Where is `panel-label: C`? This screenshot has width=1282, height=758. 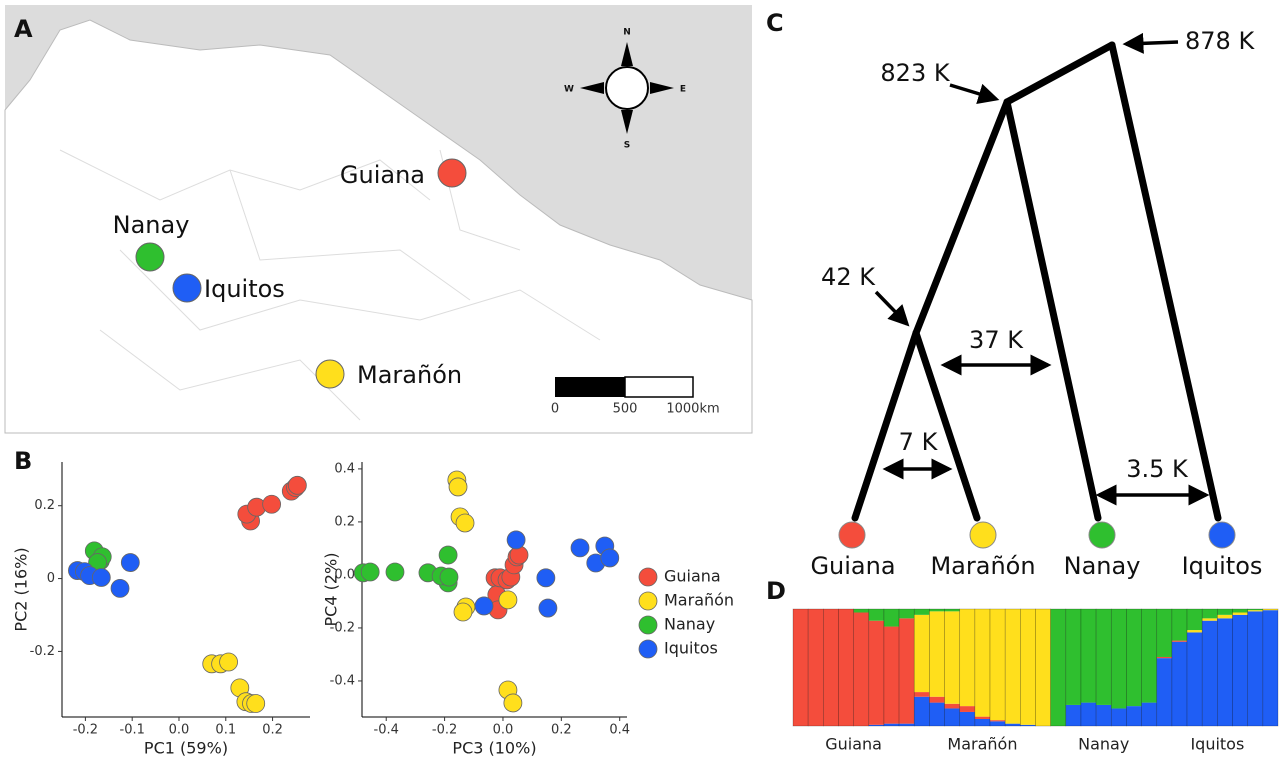
panel-label: C is located at coordinates (775, 23).